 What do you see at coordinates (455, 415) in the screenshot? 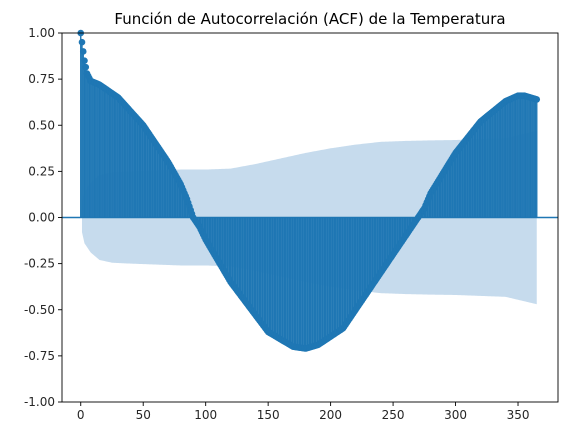
I see `x-tick-label: 300` at bounding box center [455, 415].